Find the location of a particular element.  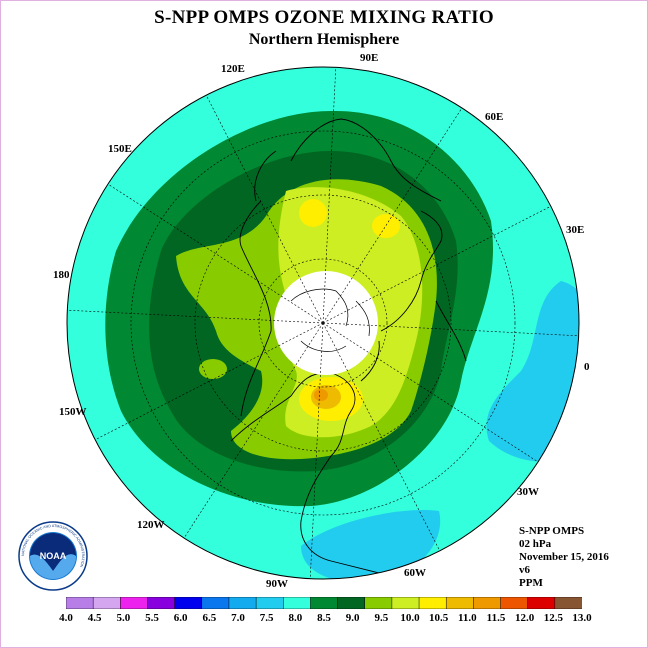

ozone-band-10-5-north is located at coordinates (313, 213).